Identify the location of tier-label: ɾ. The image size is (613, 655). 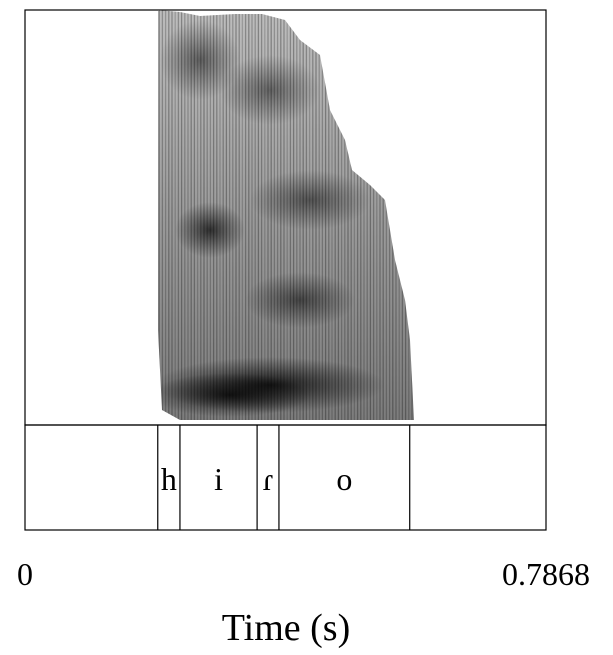
(268, 479).